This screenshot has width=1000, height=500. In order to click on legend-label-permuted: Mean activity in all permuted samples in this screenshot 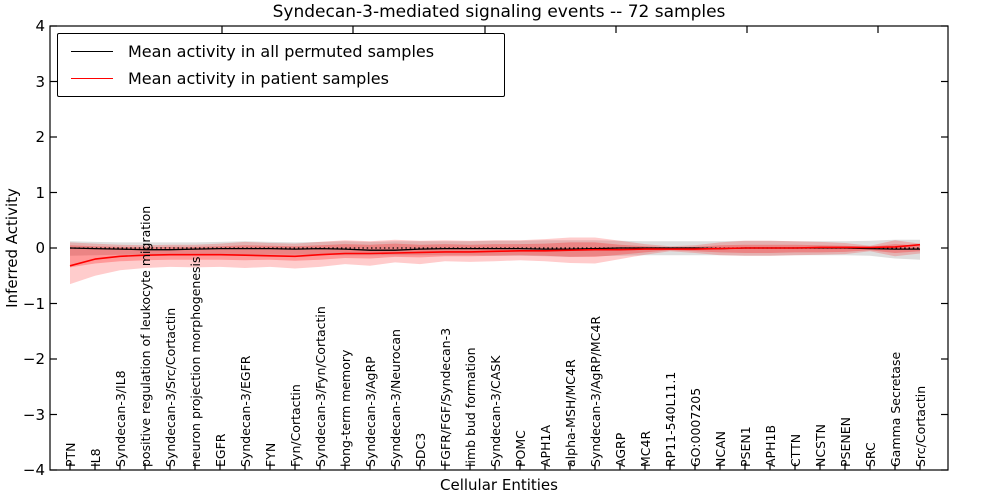, I will do `click(281, 51)`.